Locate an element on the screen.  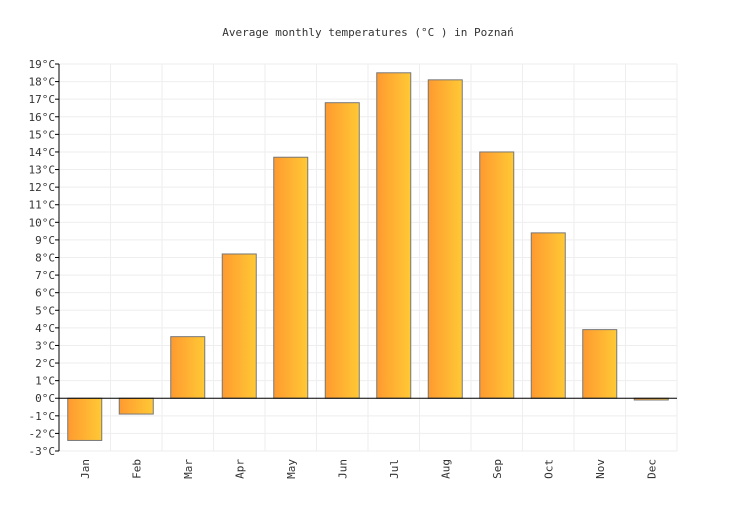
y-tick-label: 2°C is located at coordinates (45, 363).